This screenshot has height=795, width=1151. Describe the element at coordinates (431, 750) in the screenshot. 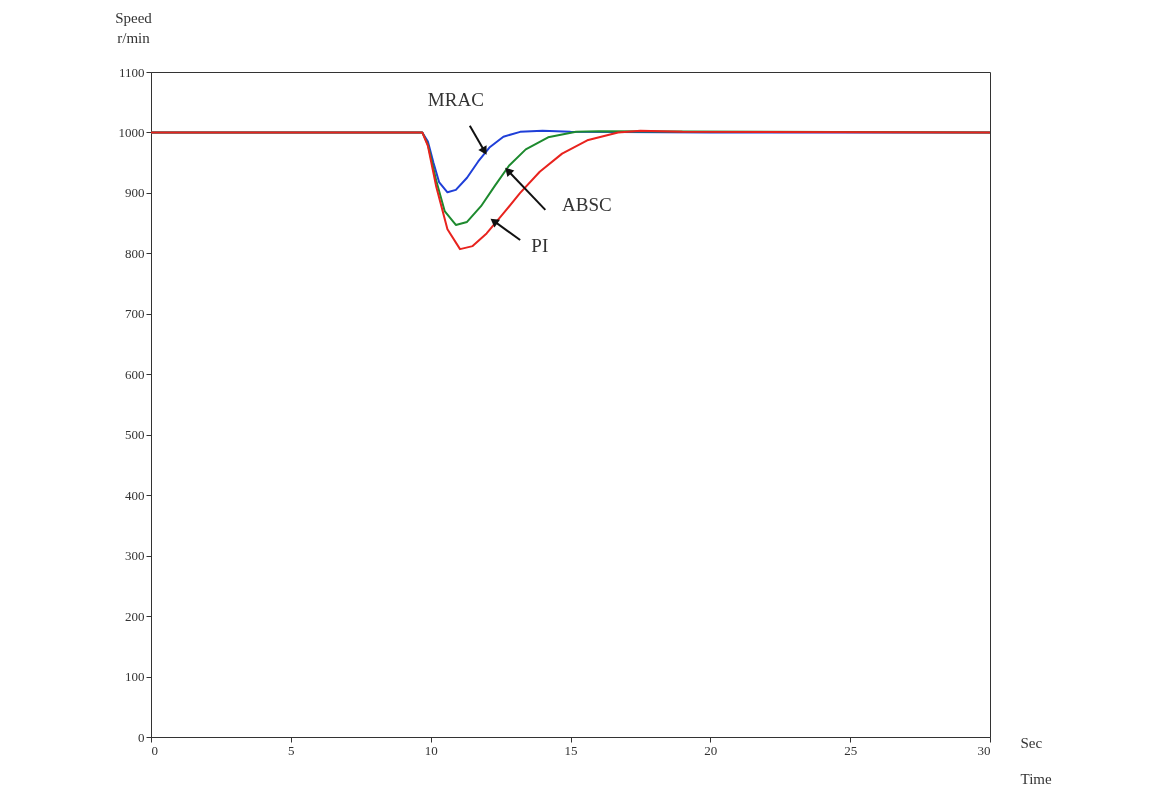

I see `x-tick-label: 10` at that location.